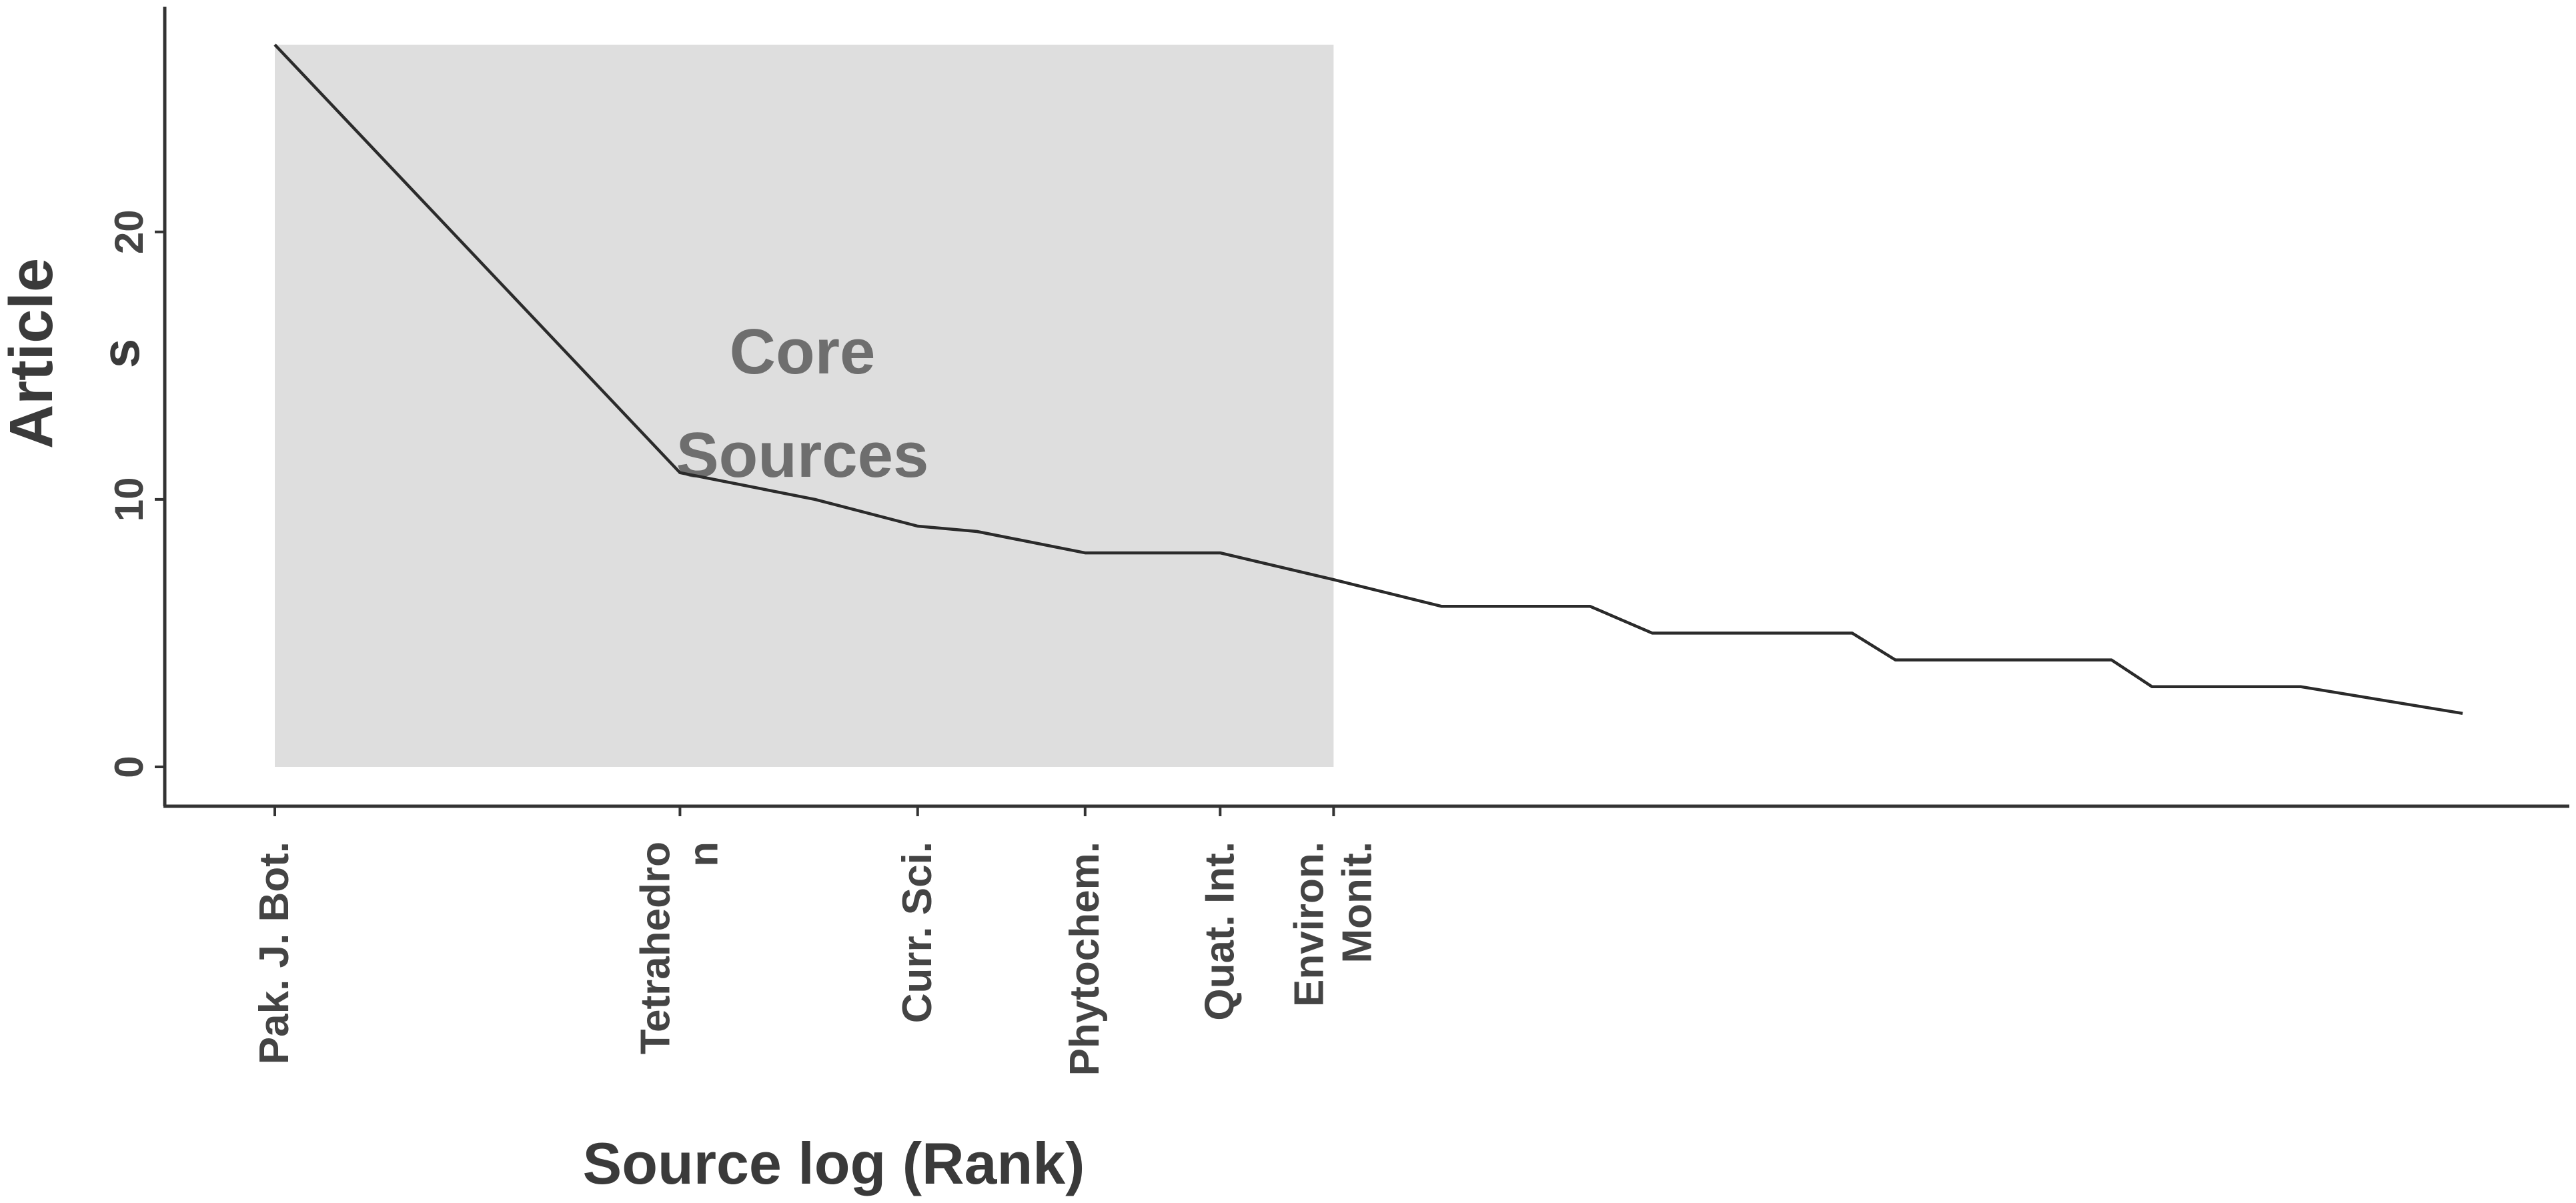 This screenshot has height=1203, width=2576. What do you see at coordinates (917, 932) in the screenshot?
I see `x-tick-label-3-line-1: Curr. Sci.` at bounding box center [917, 932].